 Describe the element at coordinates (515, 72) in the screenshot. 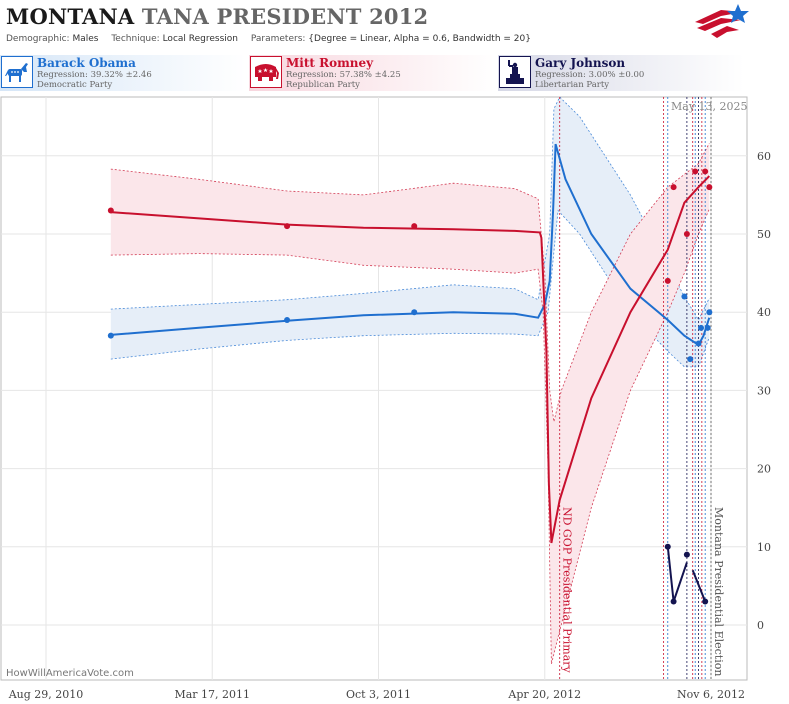

I see `liberty-statue-icon` at that location.